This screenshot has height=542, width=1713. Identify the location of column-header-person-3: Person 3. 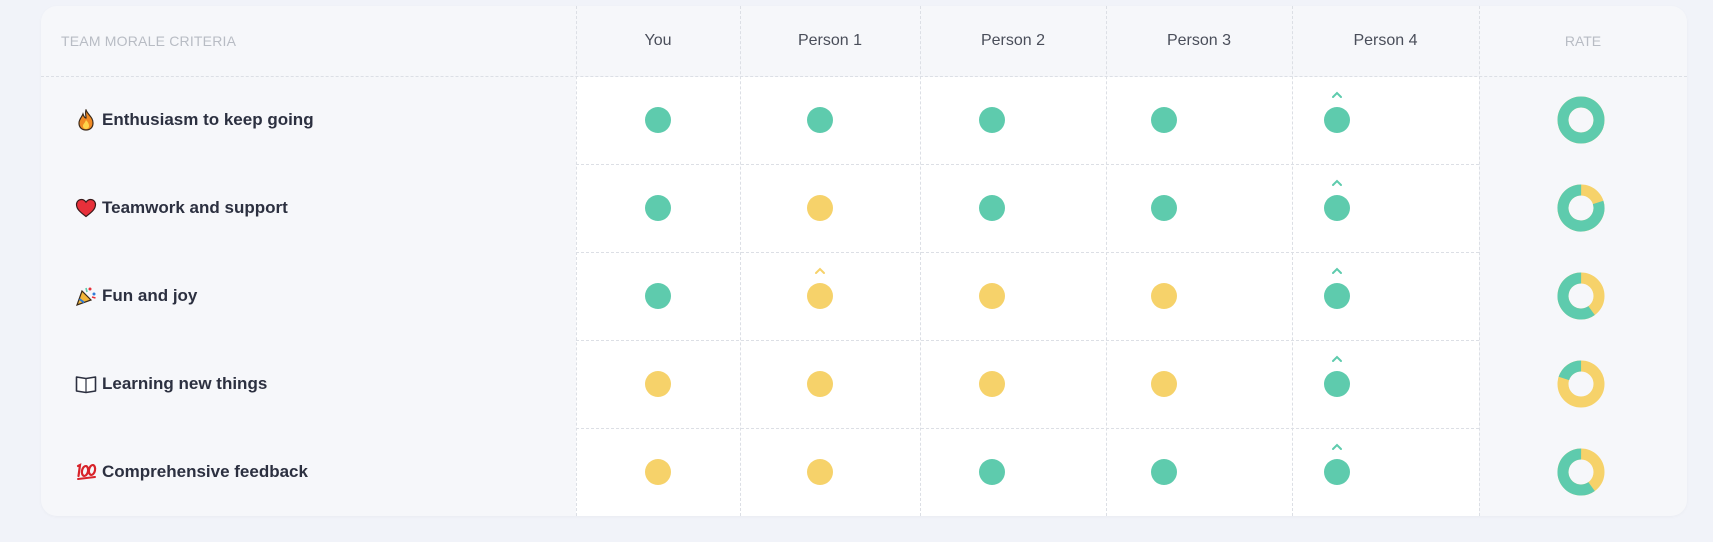
(1199, 40).